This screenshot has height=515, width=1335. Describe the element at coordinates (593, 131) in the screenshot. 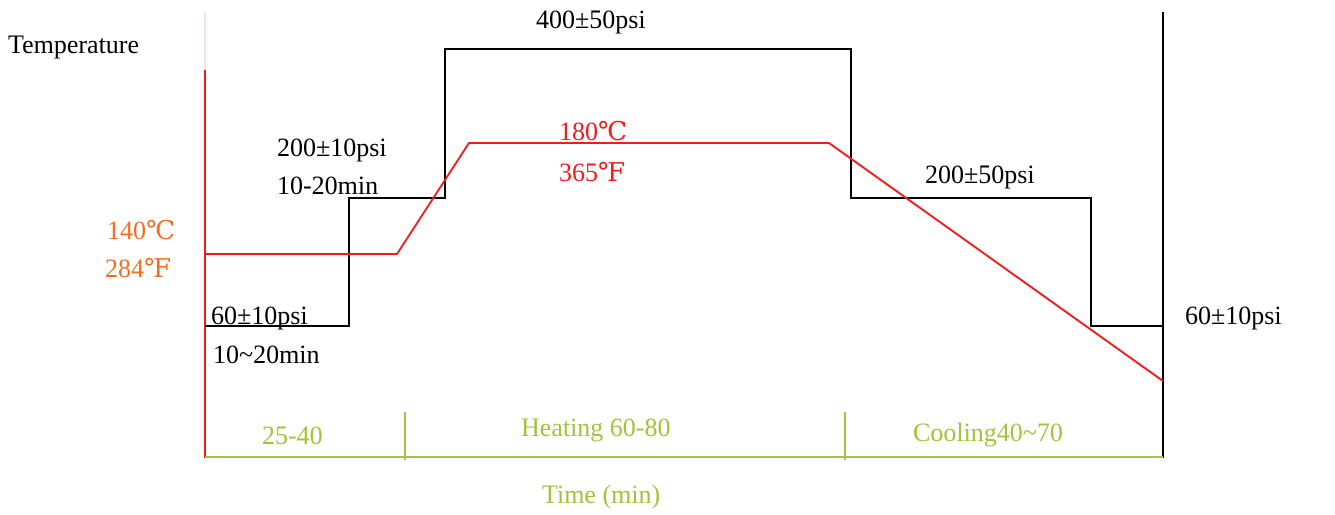

I see `peak-temp-celsius-label: 180℃` at that location.